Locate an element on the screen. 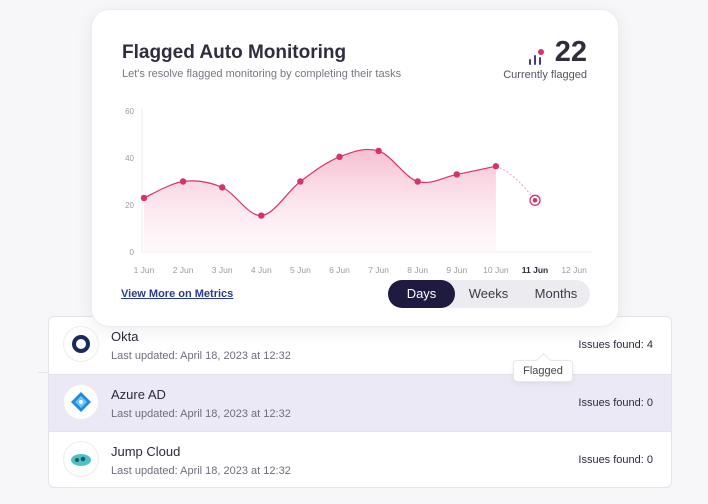 The image size is (708, 504). x-tick-label: 9 Jun is located at coordinates (456, 270).